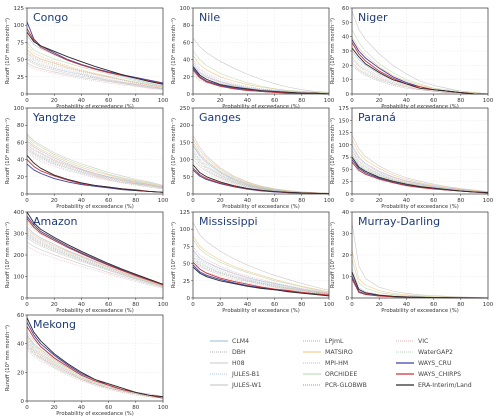 The image size is (500, 419). What do you see at coordinates (185, 109) in the screenshot?
I see `y-tick-label: 250` at bounding box center [185, 109].